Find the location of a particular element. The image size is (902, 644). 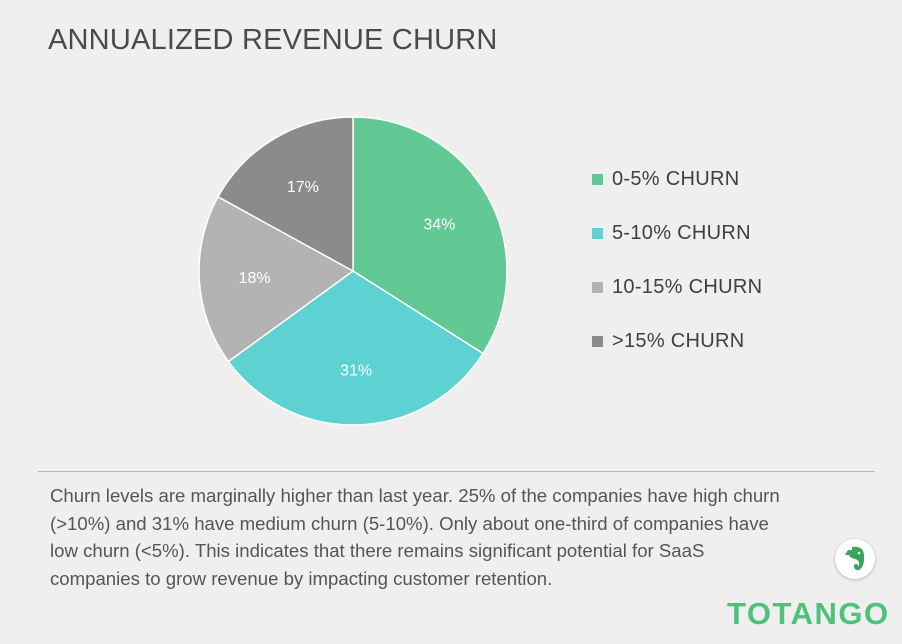

legend-item-1: 0-5% CHURN is located at coordinates (677, 179).